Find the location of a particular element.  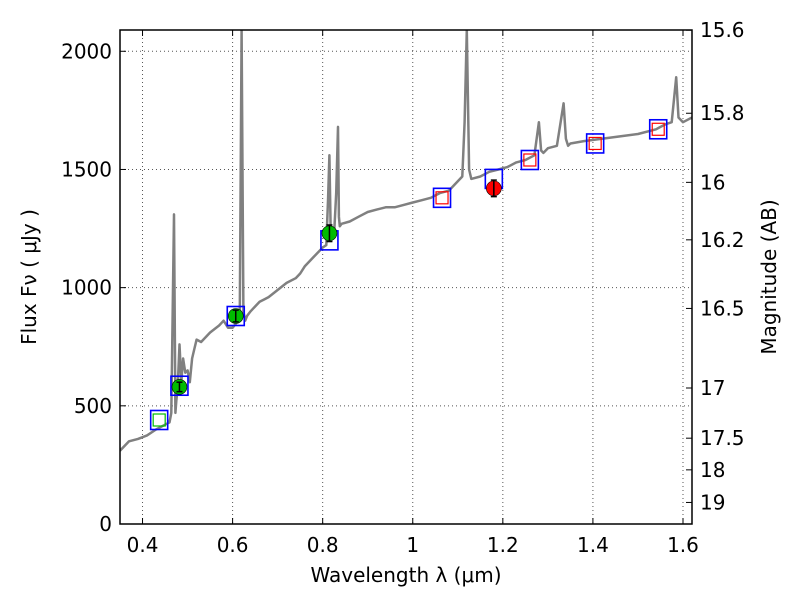

x-axis-label: Wavelength λ (μm) is located at coordinates (405, 575).